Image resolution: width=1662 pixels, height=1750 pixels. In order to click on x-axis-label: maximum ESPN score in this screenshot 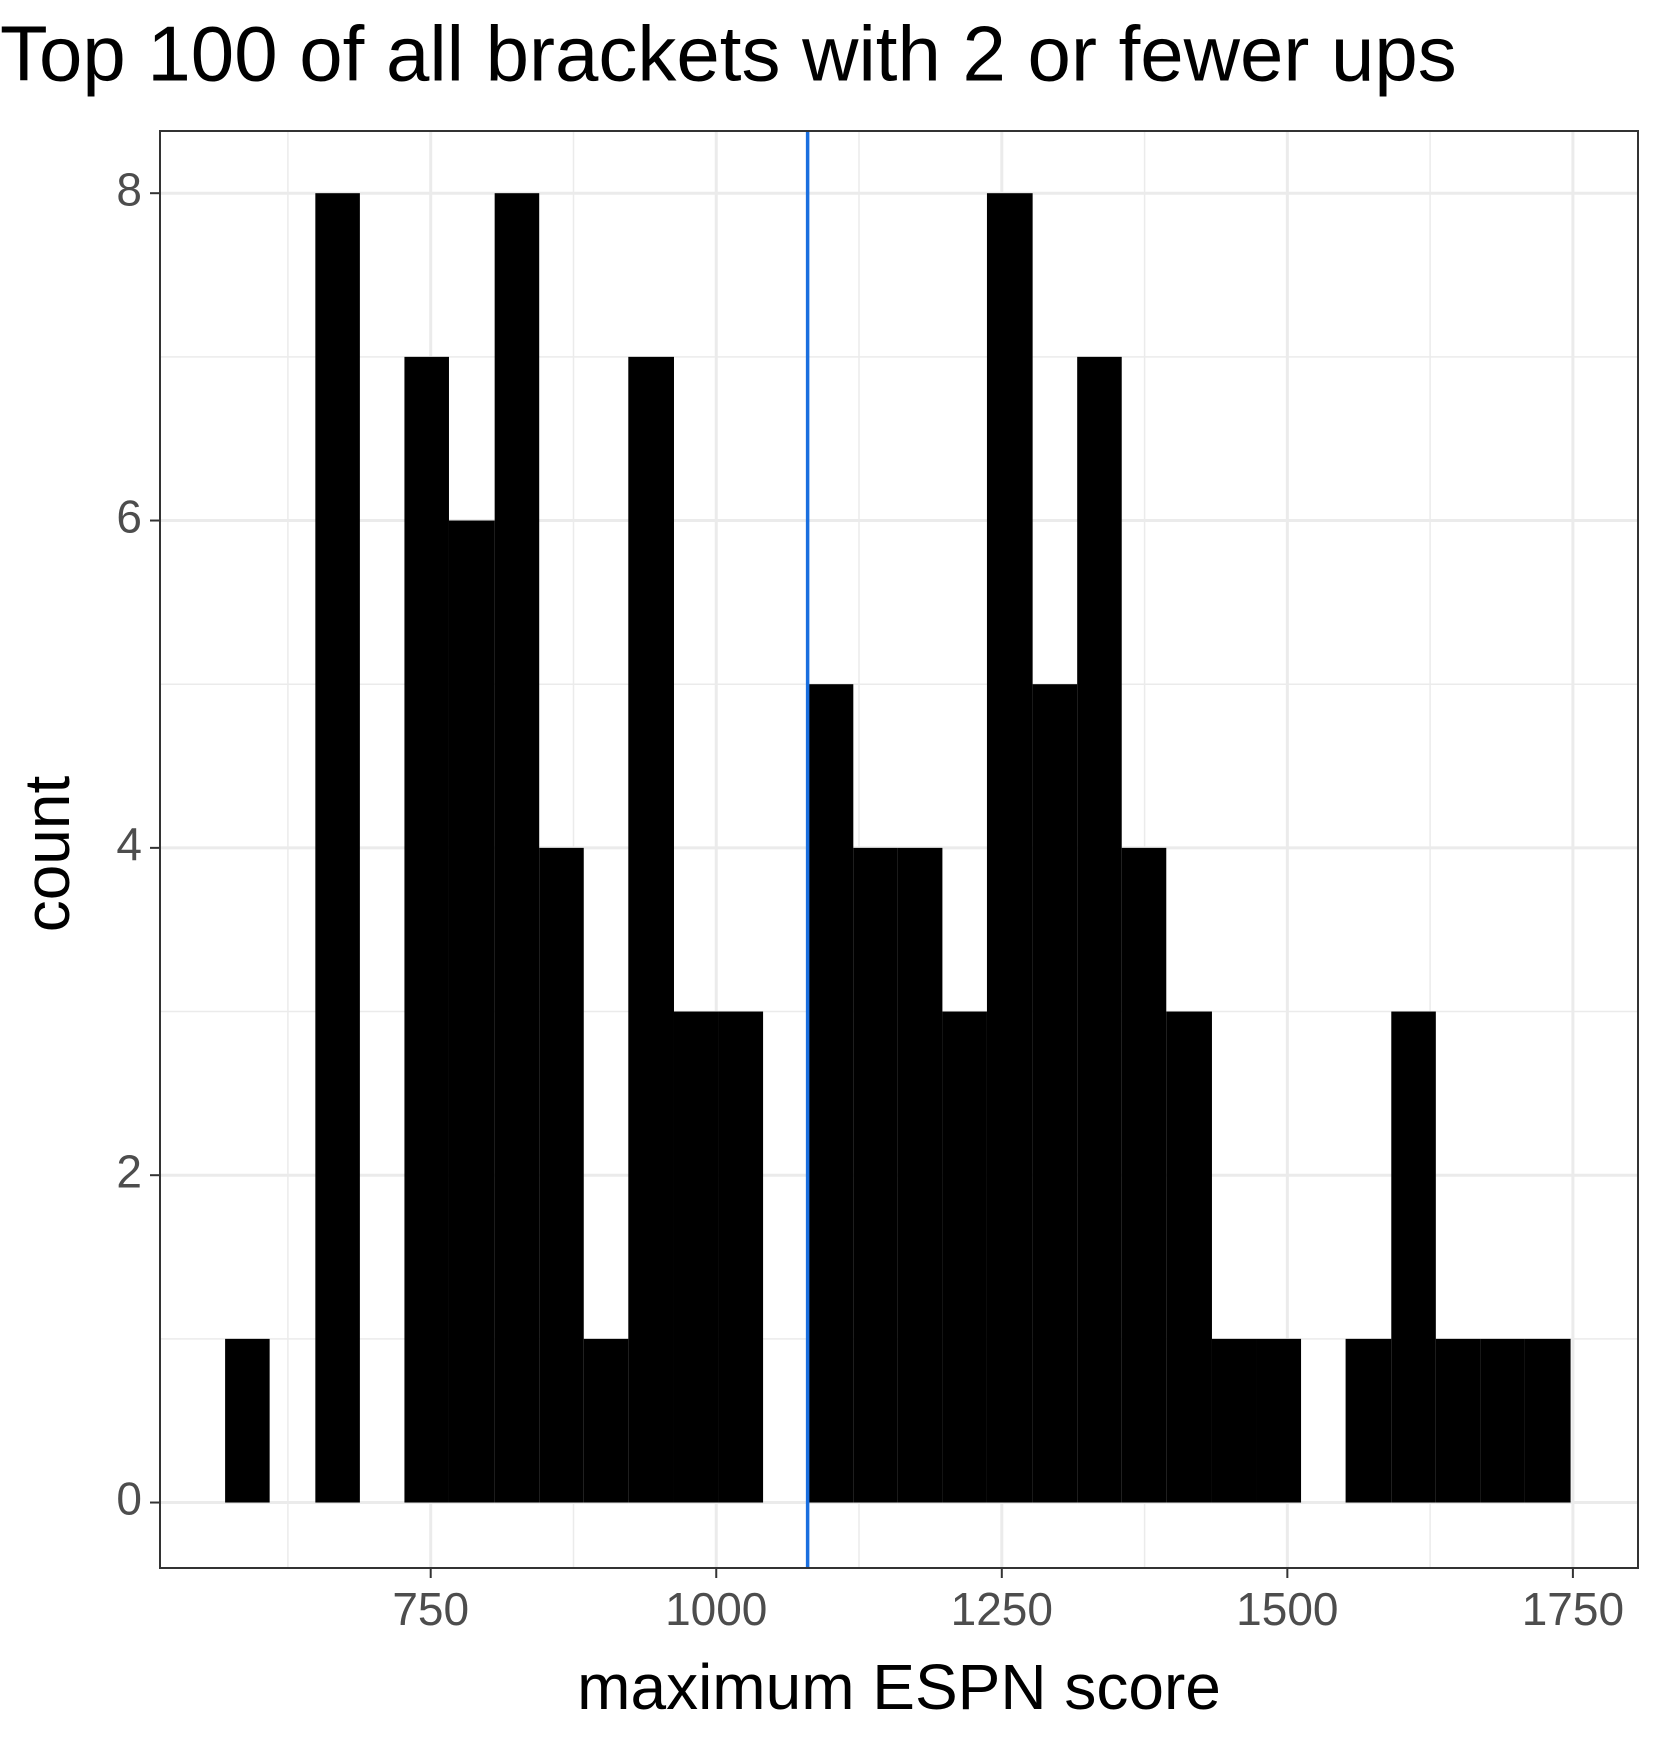, I will do `click(899, 1687)`.